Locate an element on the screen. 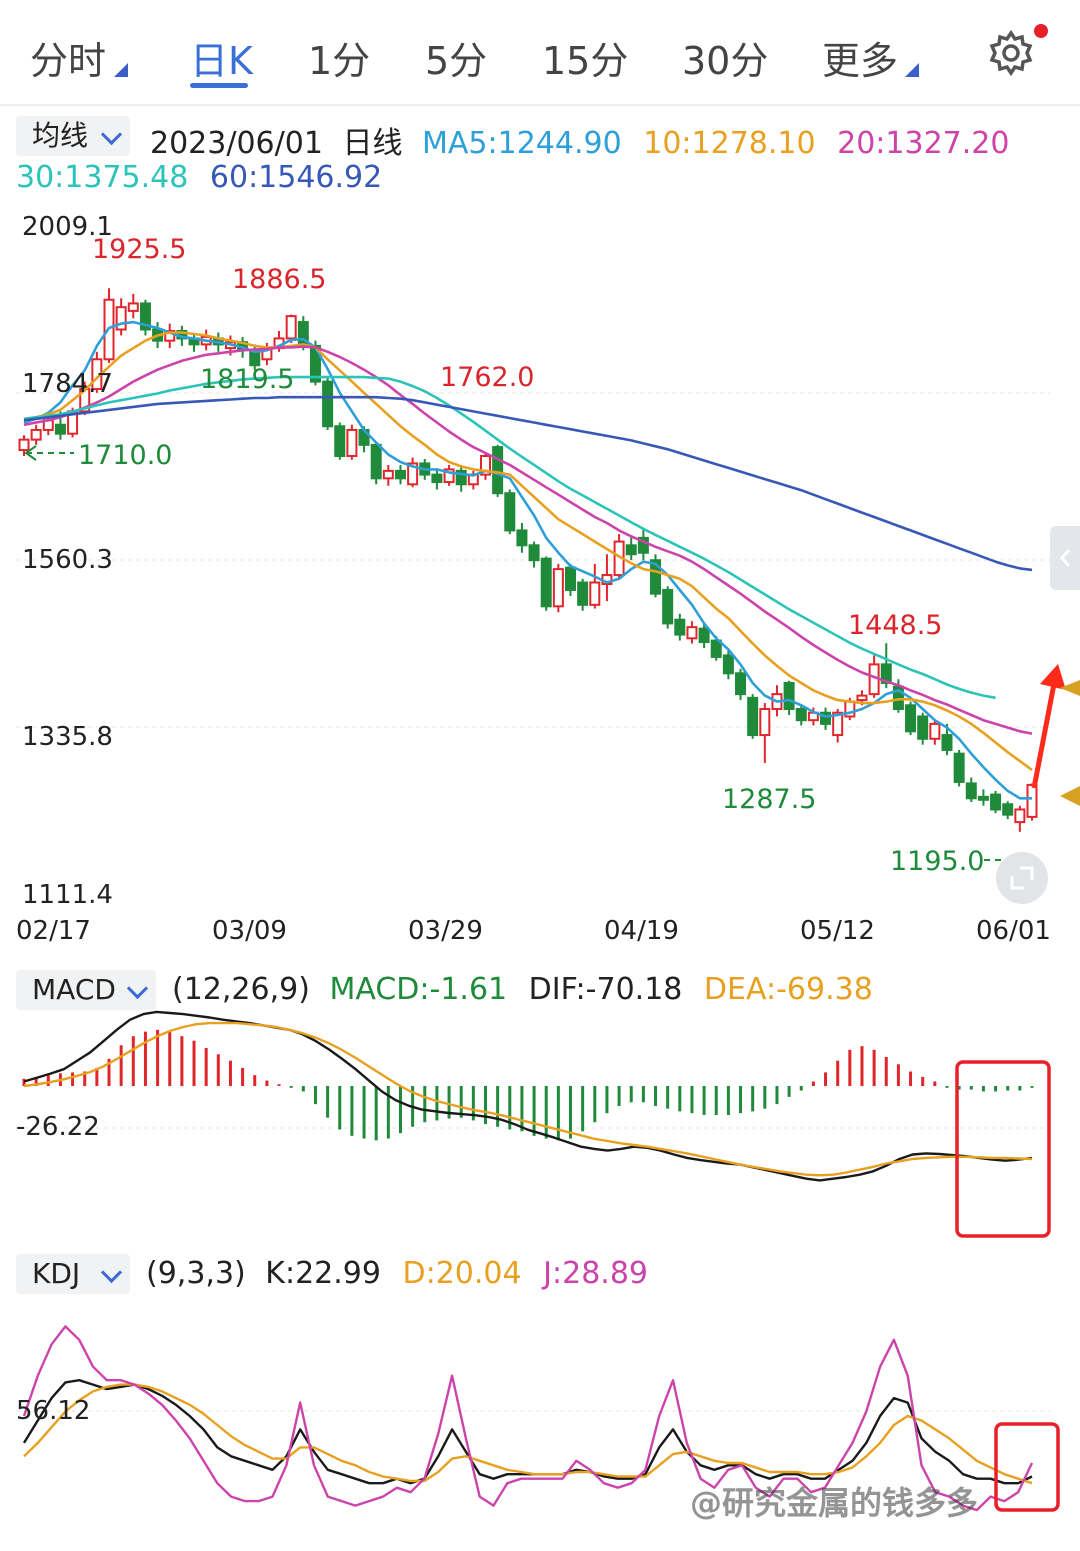 The width and height of the screenshot is (1080, 1551). tab-30min: 30分 is located at coordinates (725, 61).